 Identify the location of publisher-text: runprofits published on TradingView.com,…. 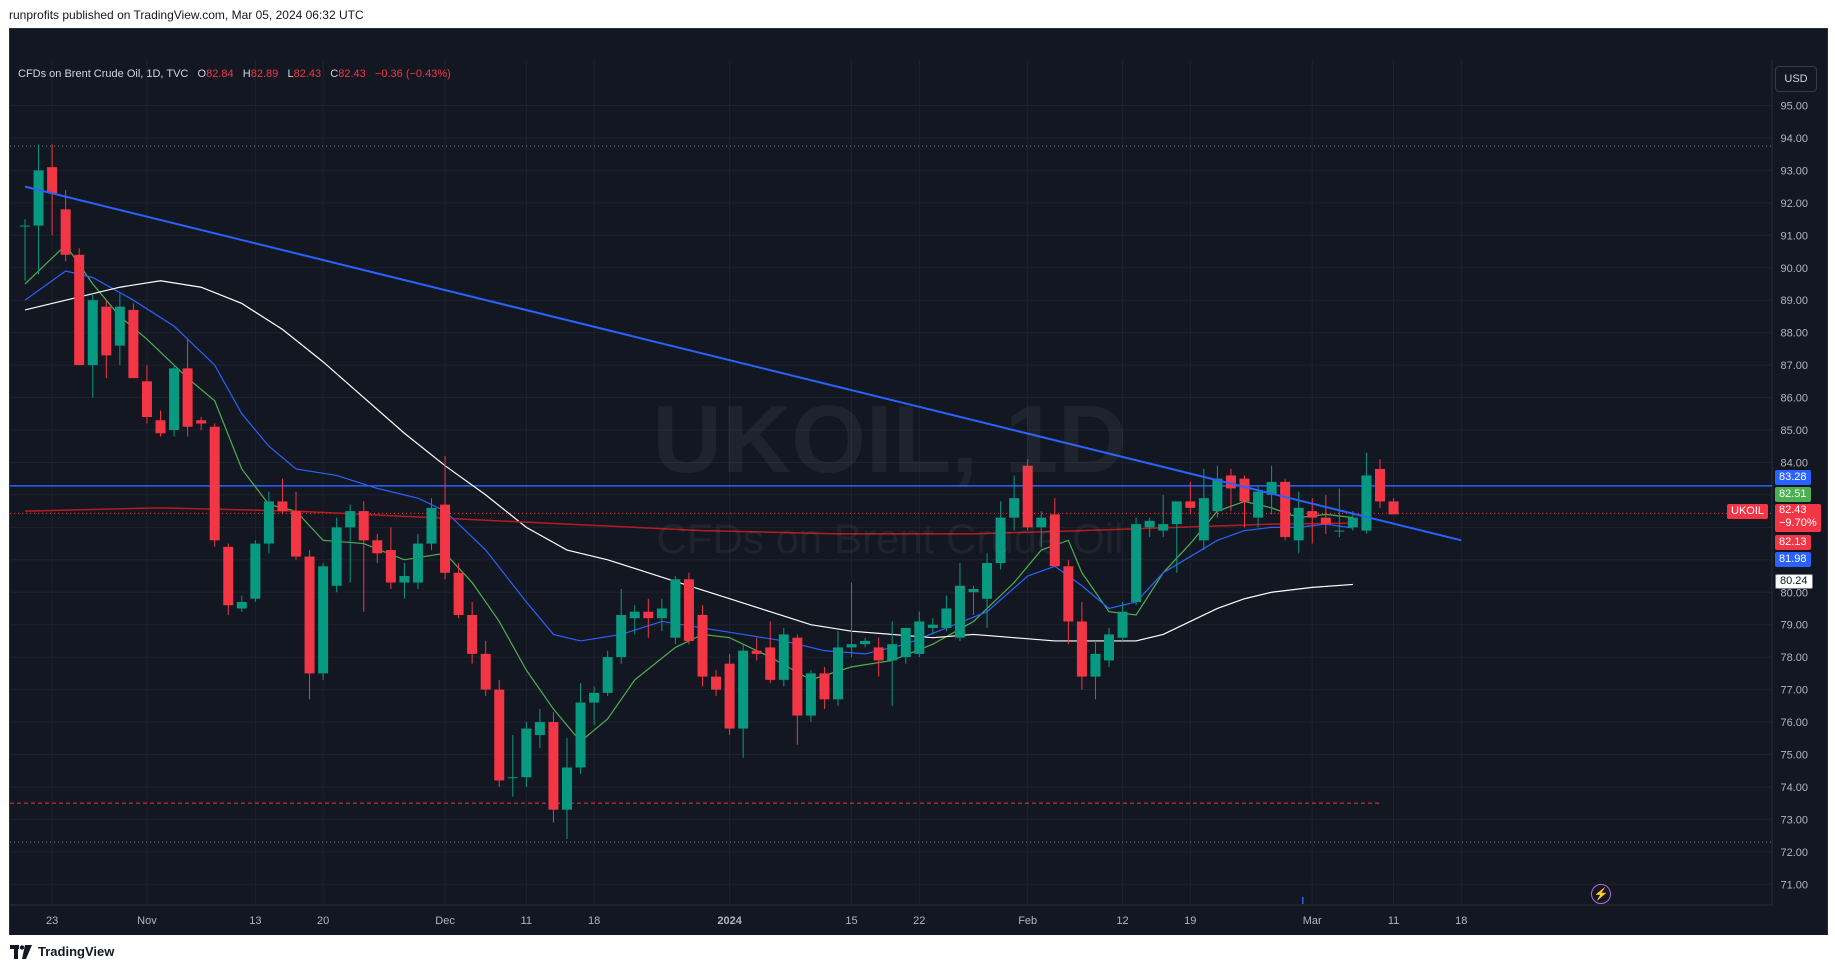
(186, 15).